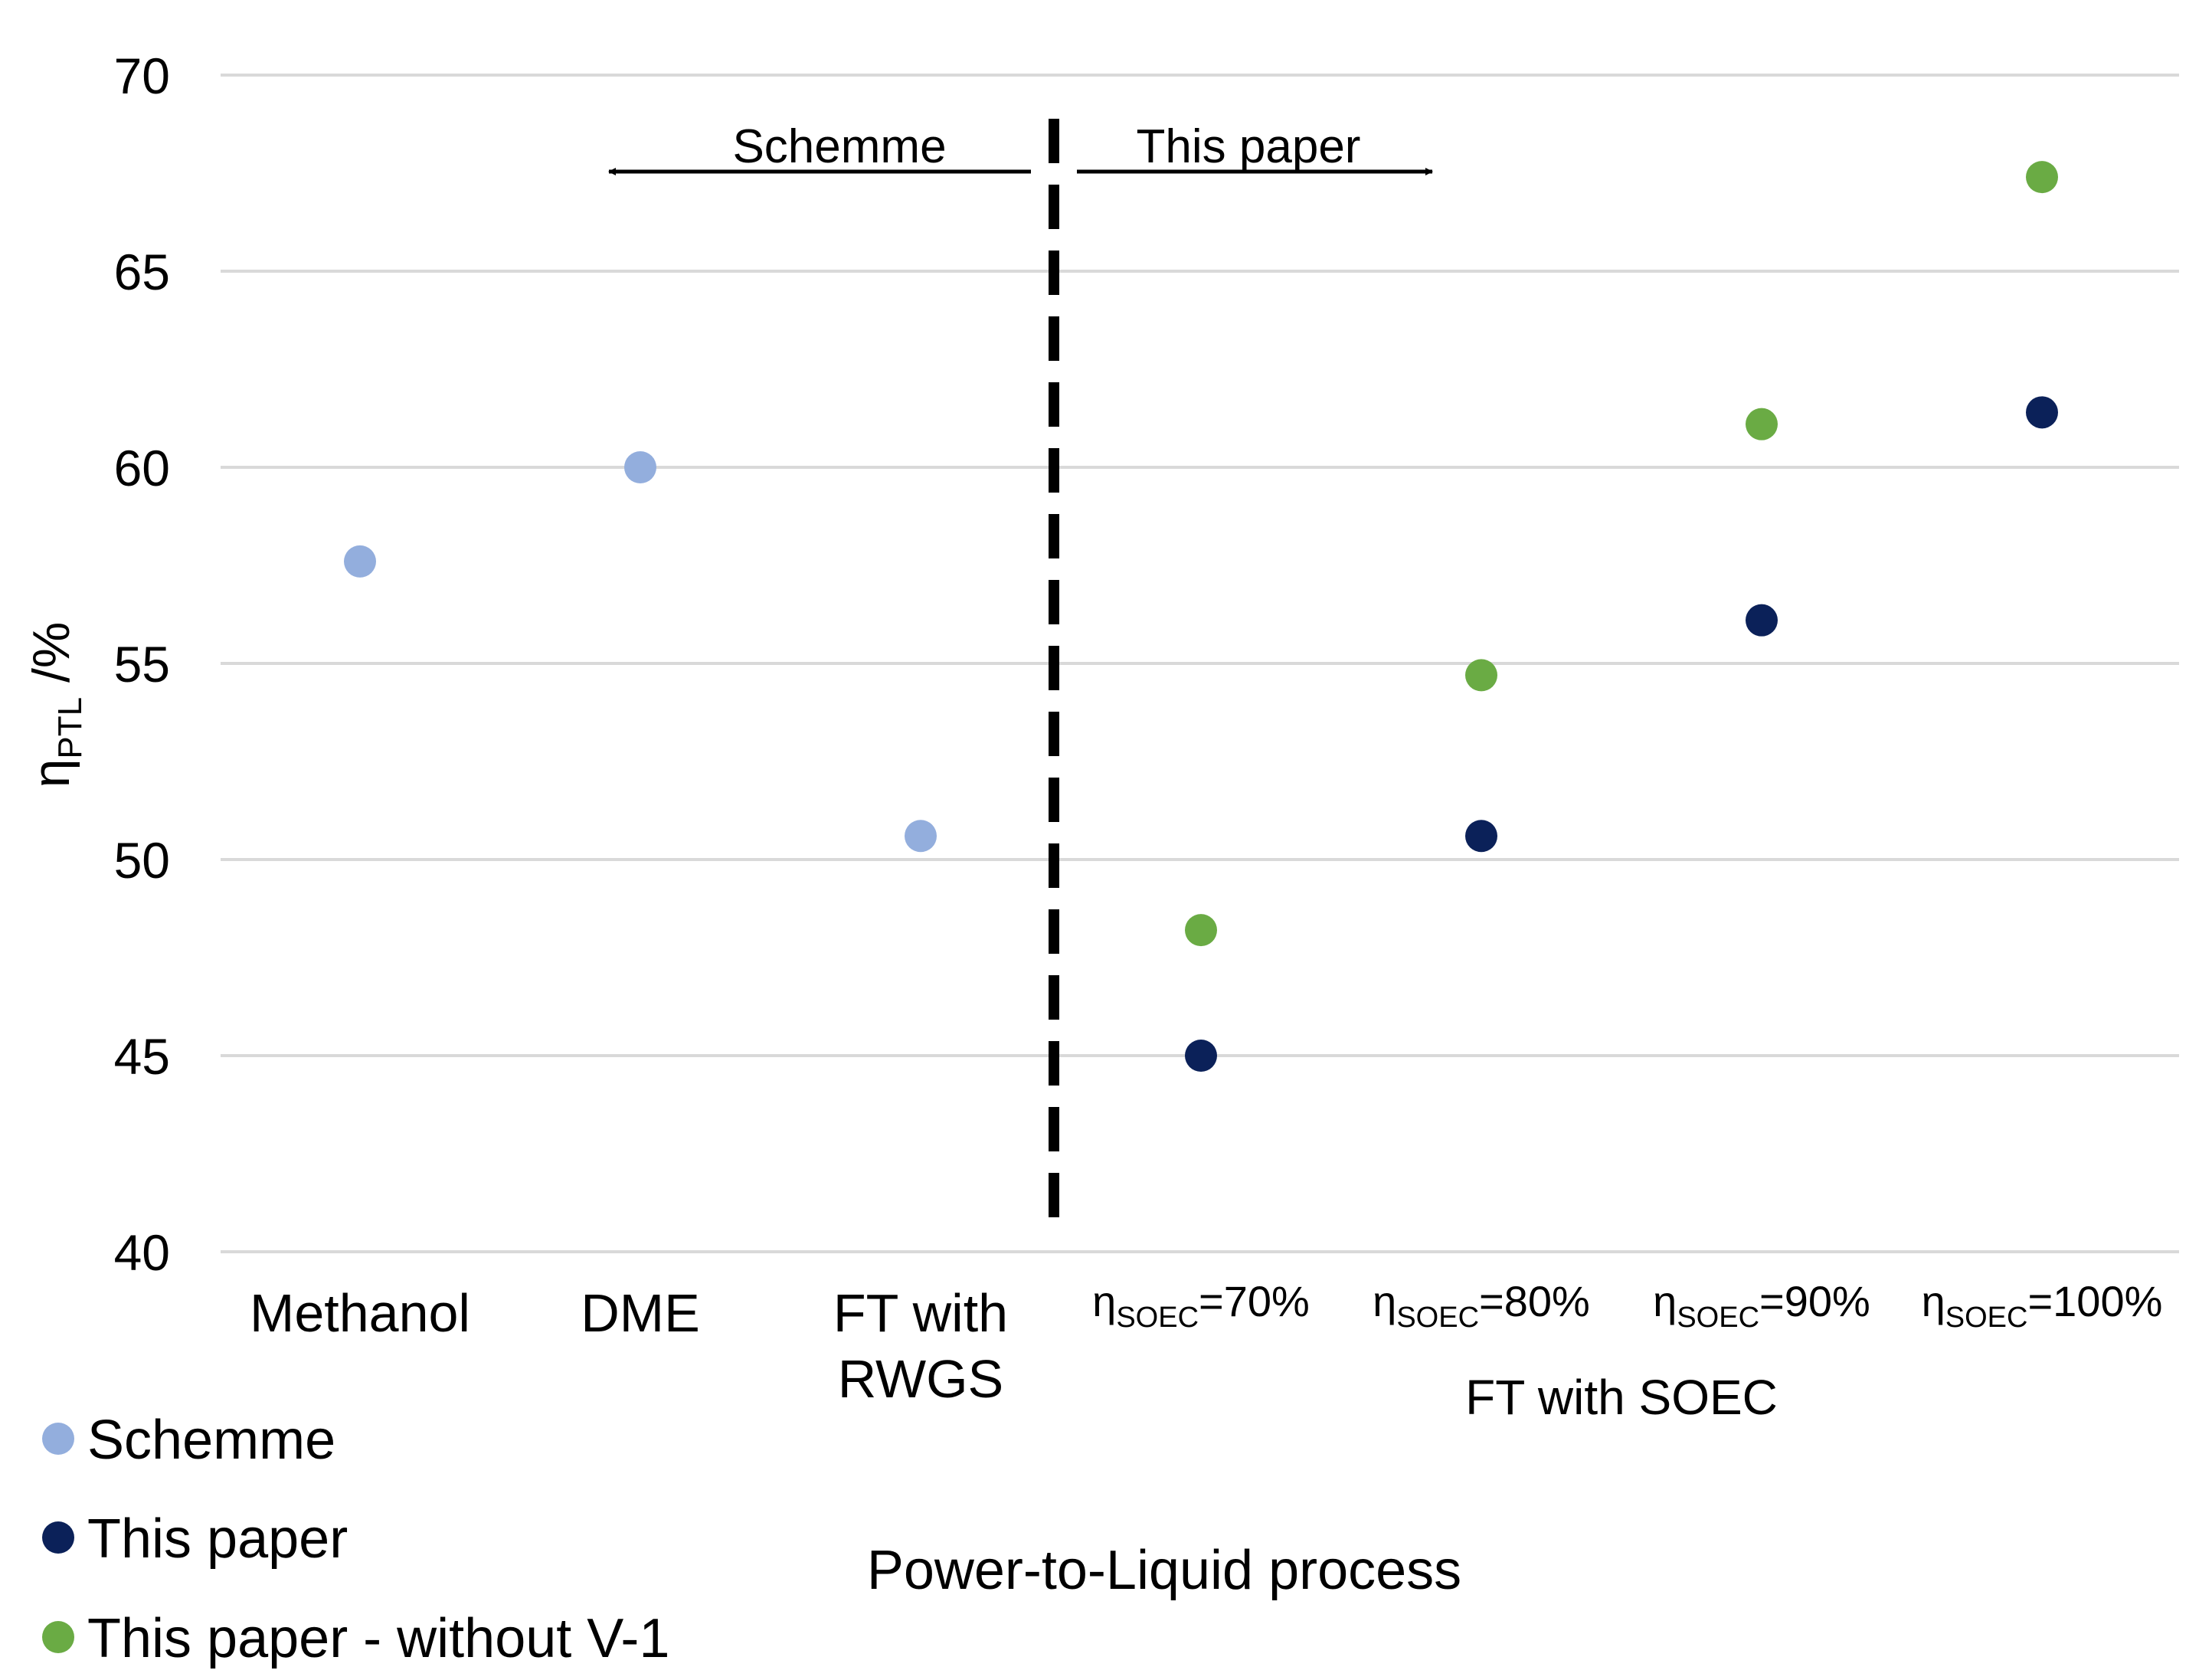 This screenshot has width=2212, height=1680. Describe the element at coordinates (1164, 1570) in the screenshot. I see `x-axis-title: Power-to-Liquid process` at that location.